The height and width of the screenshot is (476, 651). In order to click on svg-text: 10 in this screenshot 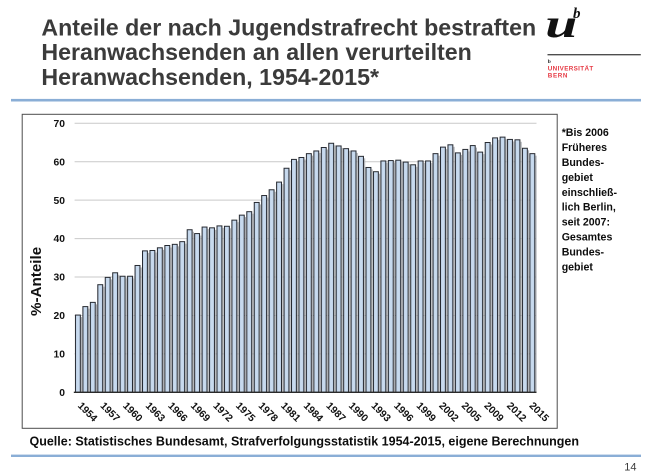, I will do `click(60, 354)`.